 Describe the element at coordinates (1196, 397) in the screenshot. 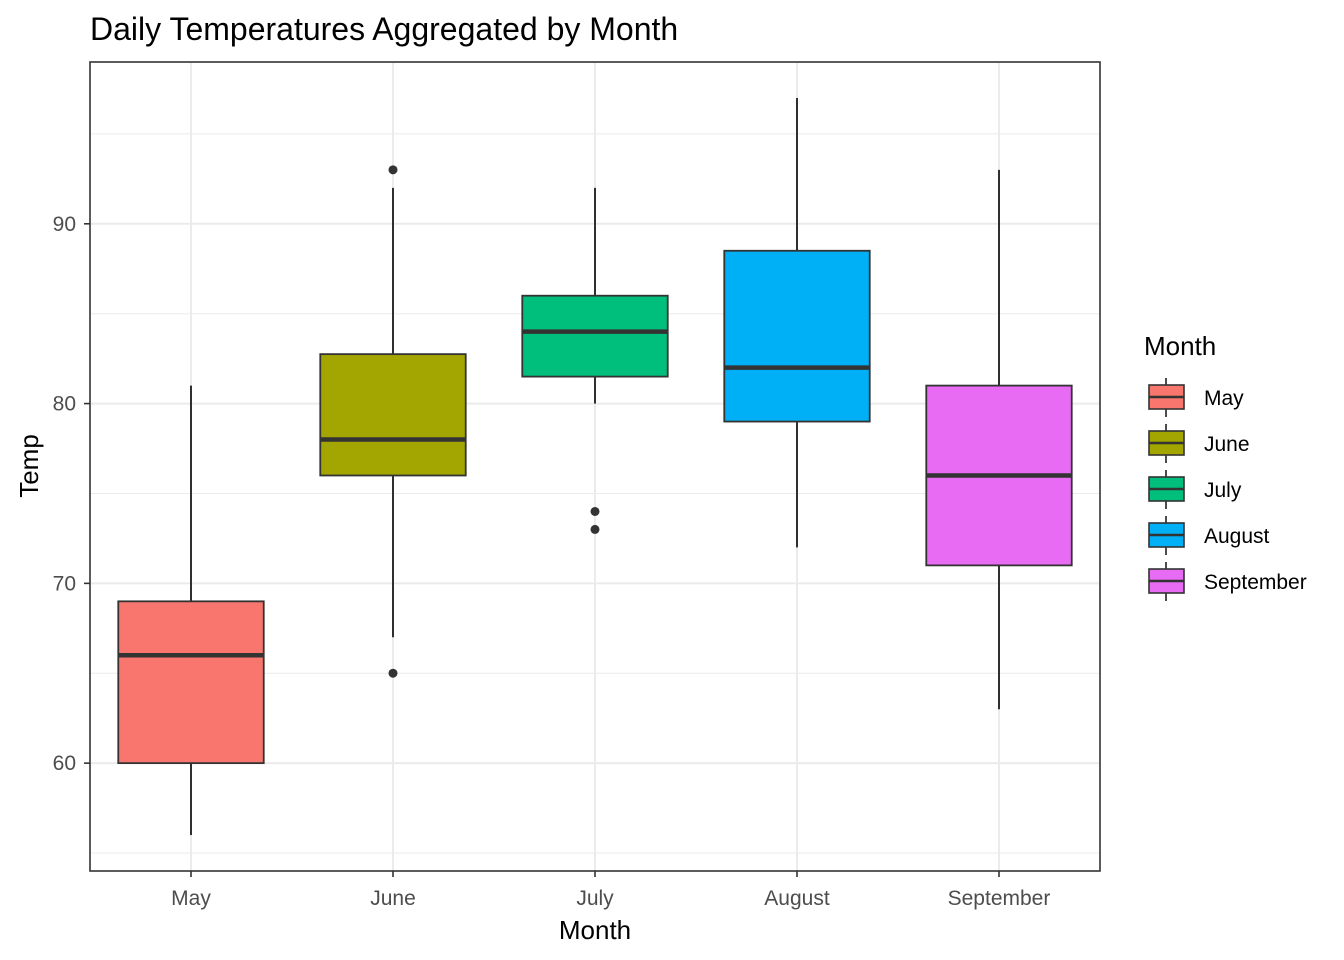

I see `legend-item-may: May` at that location.